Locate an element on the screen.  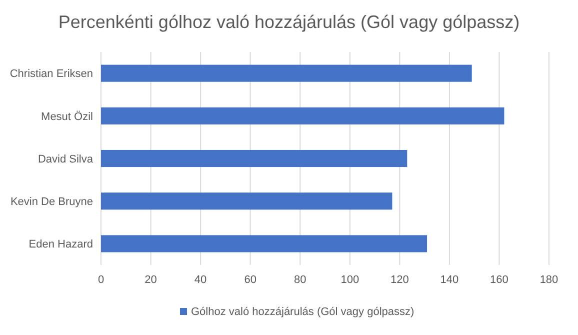
x-tick-label: 160 is located at coordinates (499, 280).